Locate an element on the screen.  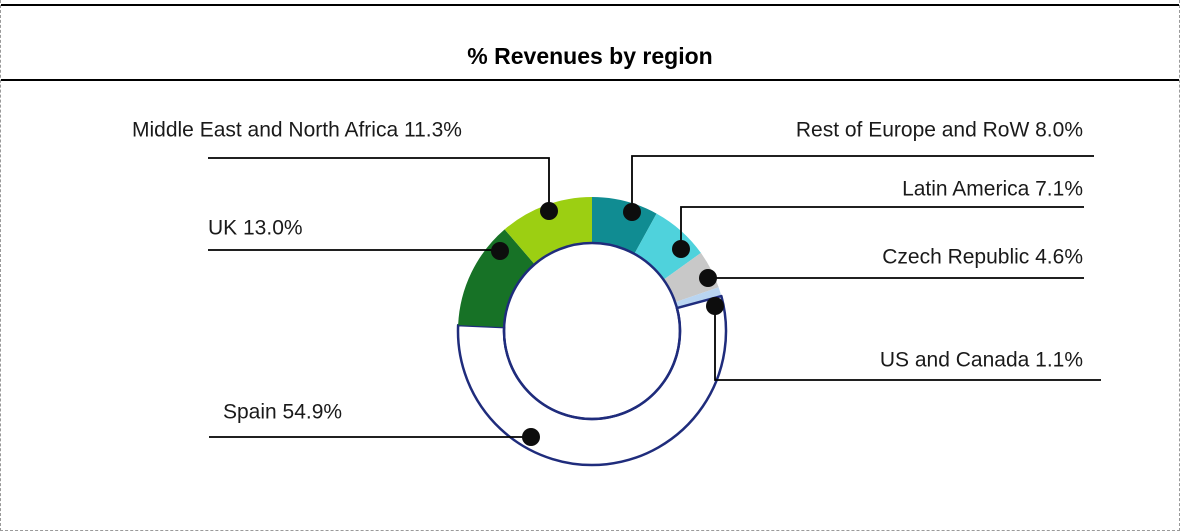
pie-slice-latin-america is located at coordinates (667, 246).